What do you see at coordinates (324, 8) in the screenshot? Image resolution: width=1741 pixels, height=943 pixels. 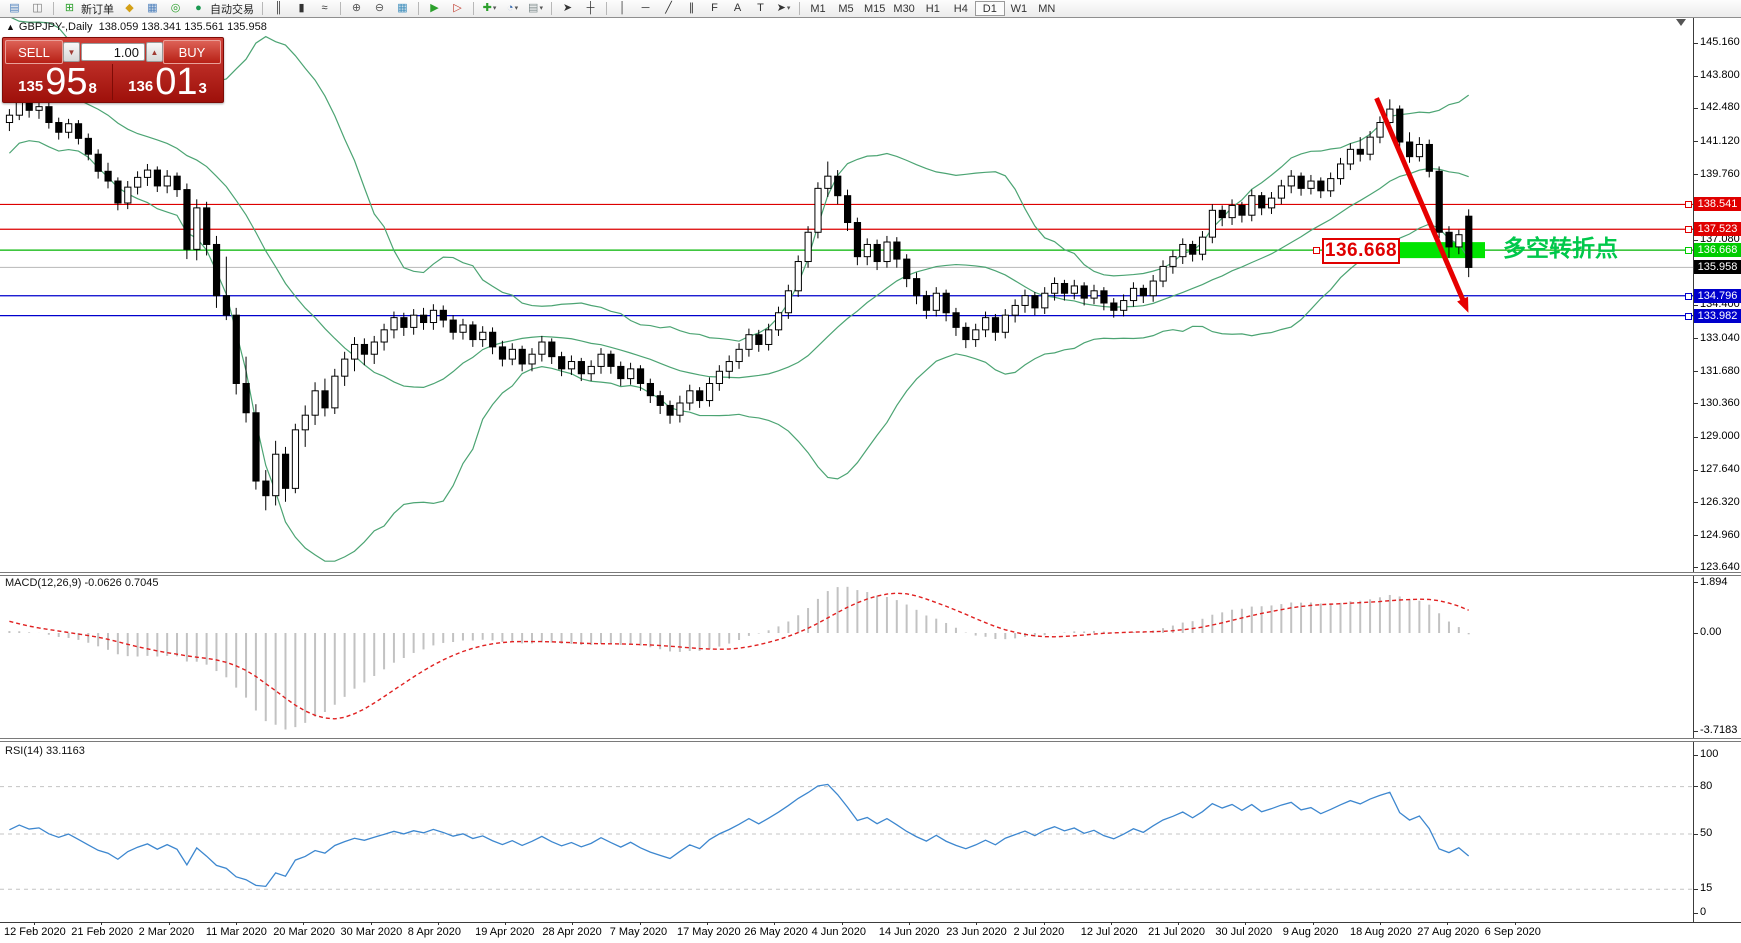 I see `line-chart-icon: ≈` at bounding box center [324, 8].